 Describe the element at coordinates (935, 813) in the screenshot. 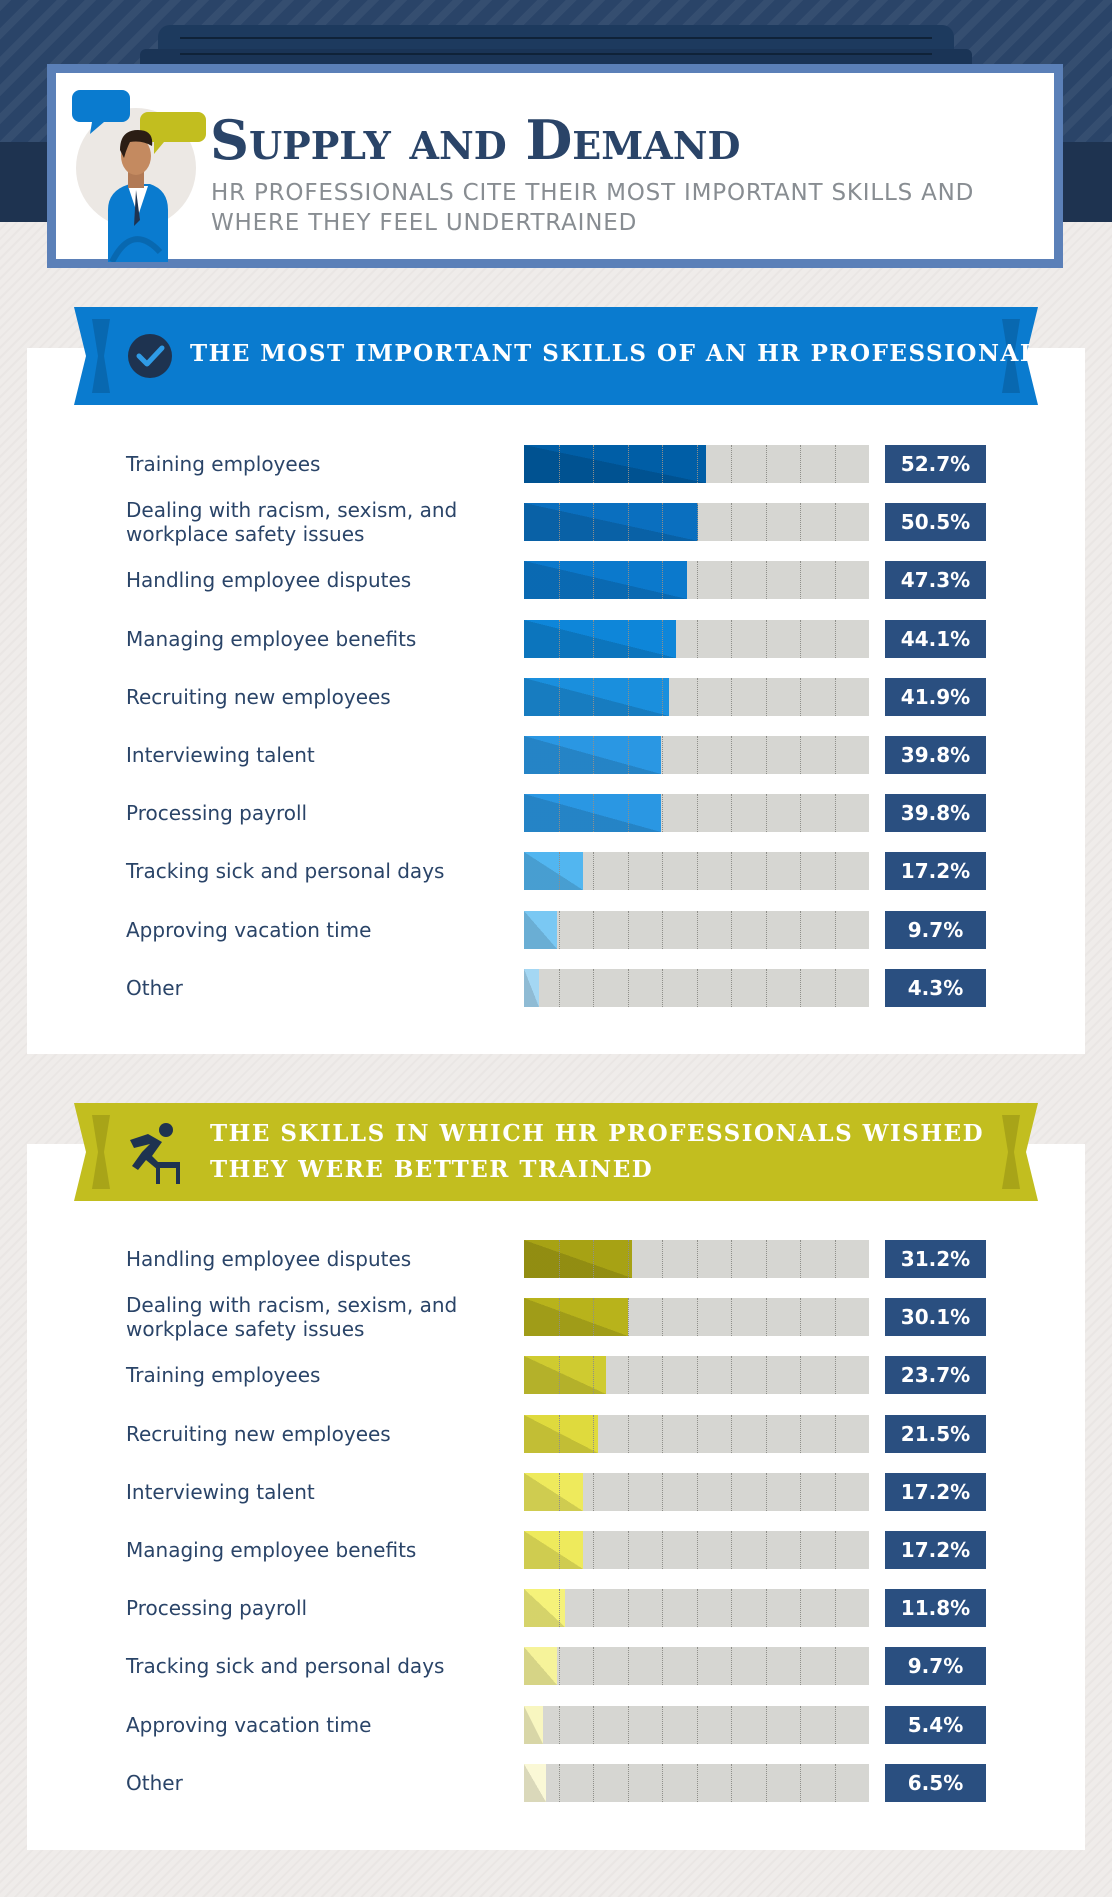

I see `value-label: 39.8%` at that location.